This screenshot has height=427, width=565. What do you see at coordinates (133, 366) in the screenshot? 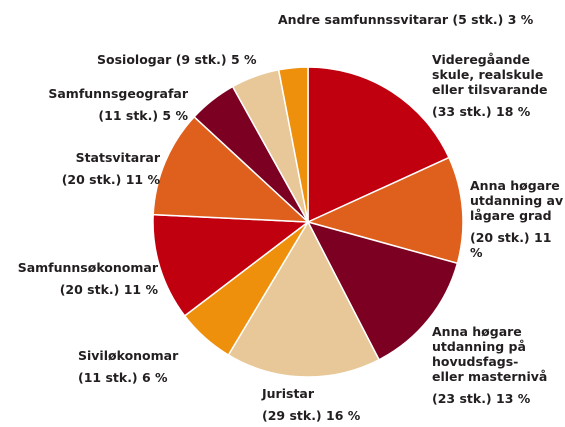
I see `slice-label: Siviløkonomar (11 stk.) 6 %` at bounding box center [133, 366].